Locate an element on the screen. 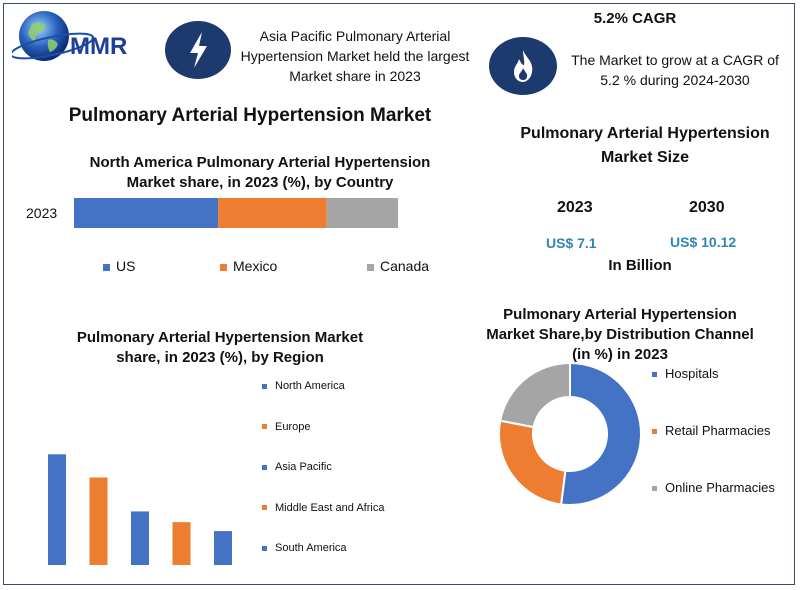  value-2030: US$ 10.12 is located at coordinates (703, 242).